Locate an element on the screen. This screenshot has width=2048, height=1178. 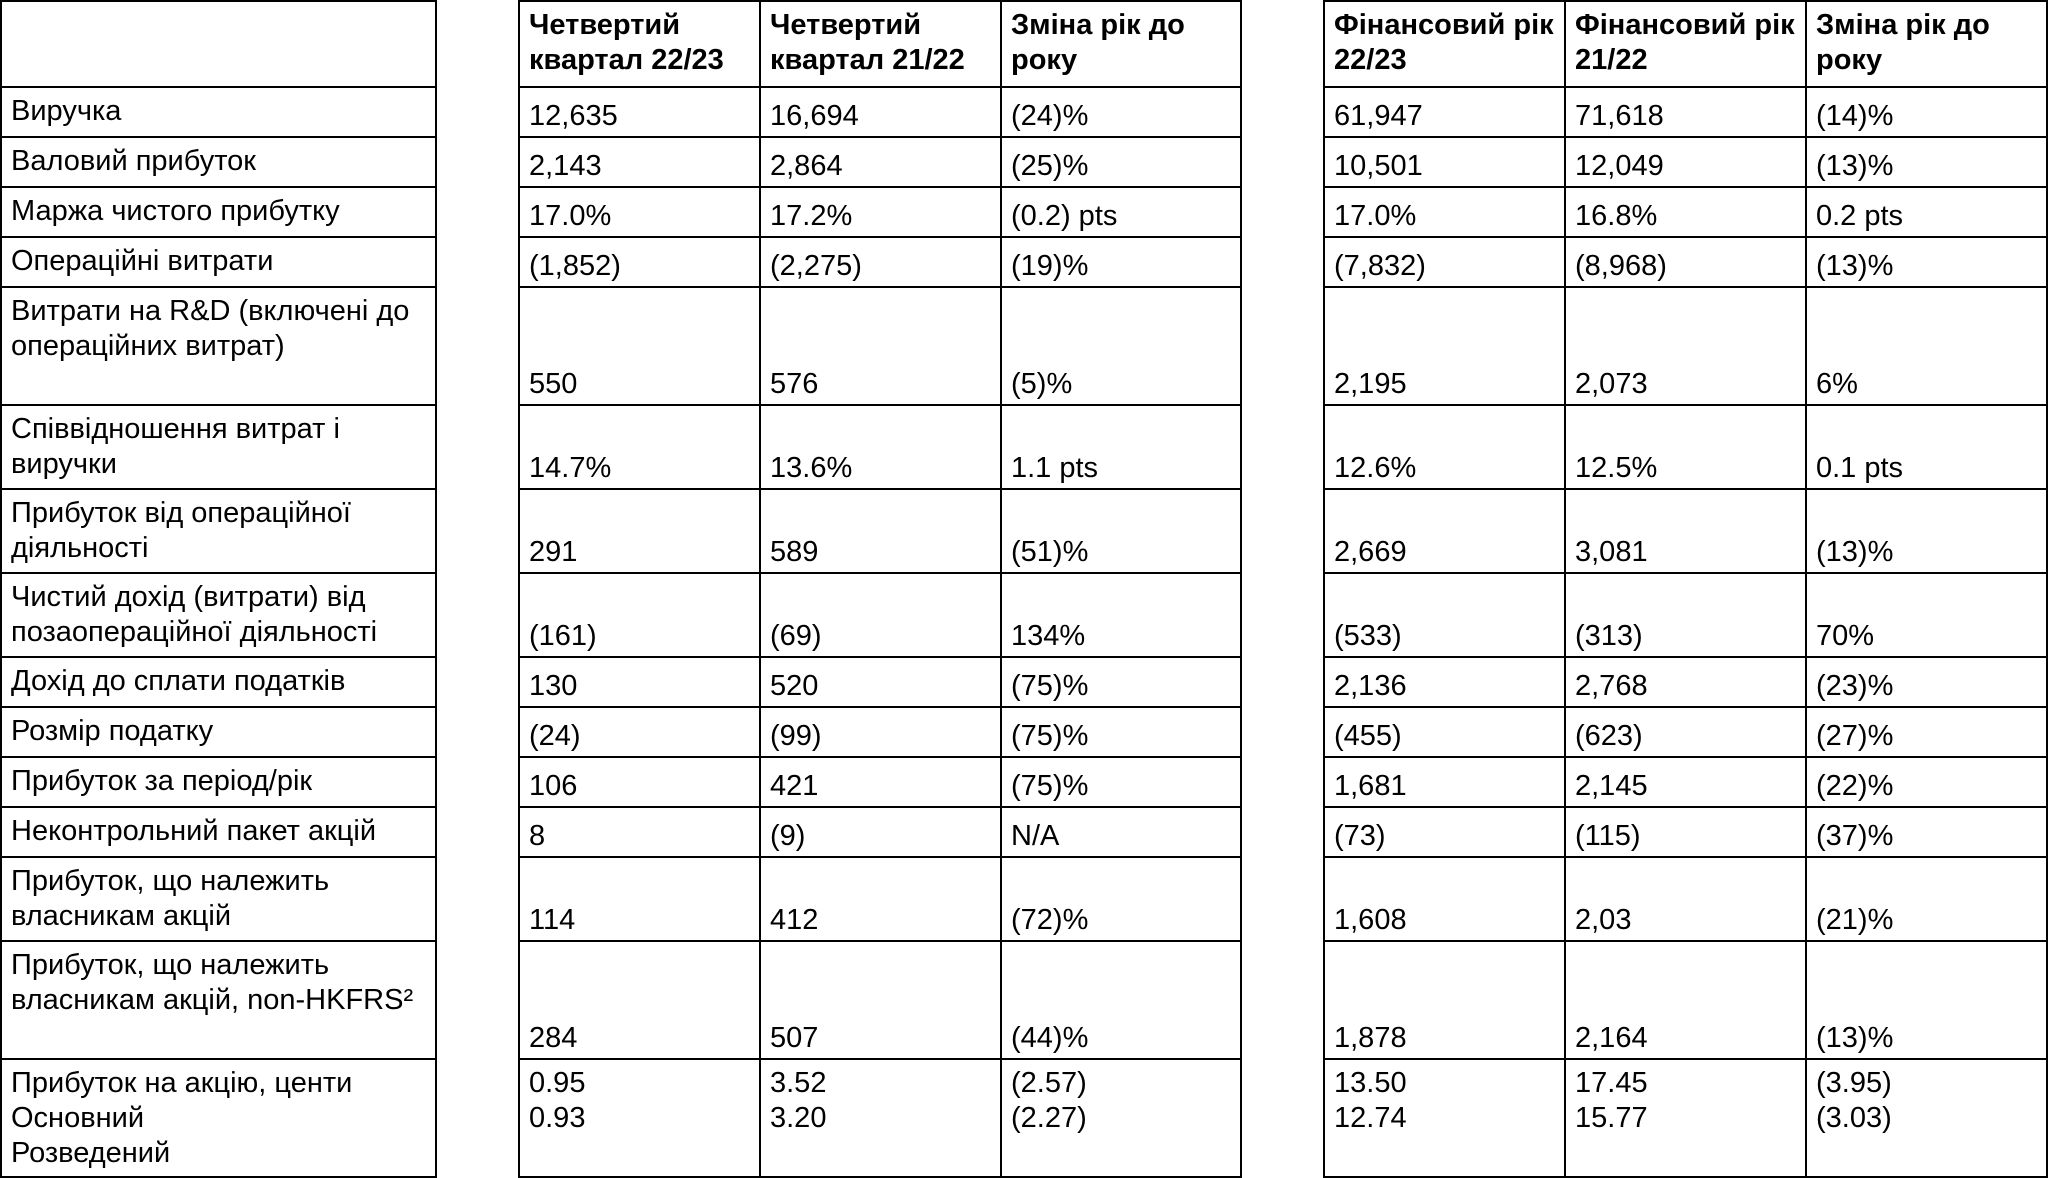
value-fy-2122: 17.45 15.77 is located at coordinates (1685, 1118).